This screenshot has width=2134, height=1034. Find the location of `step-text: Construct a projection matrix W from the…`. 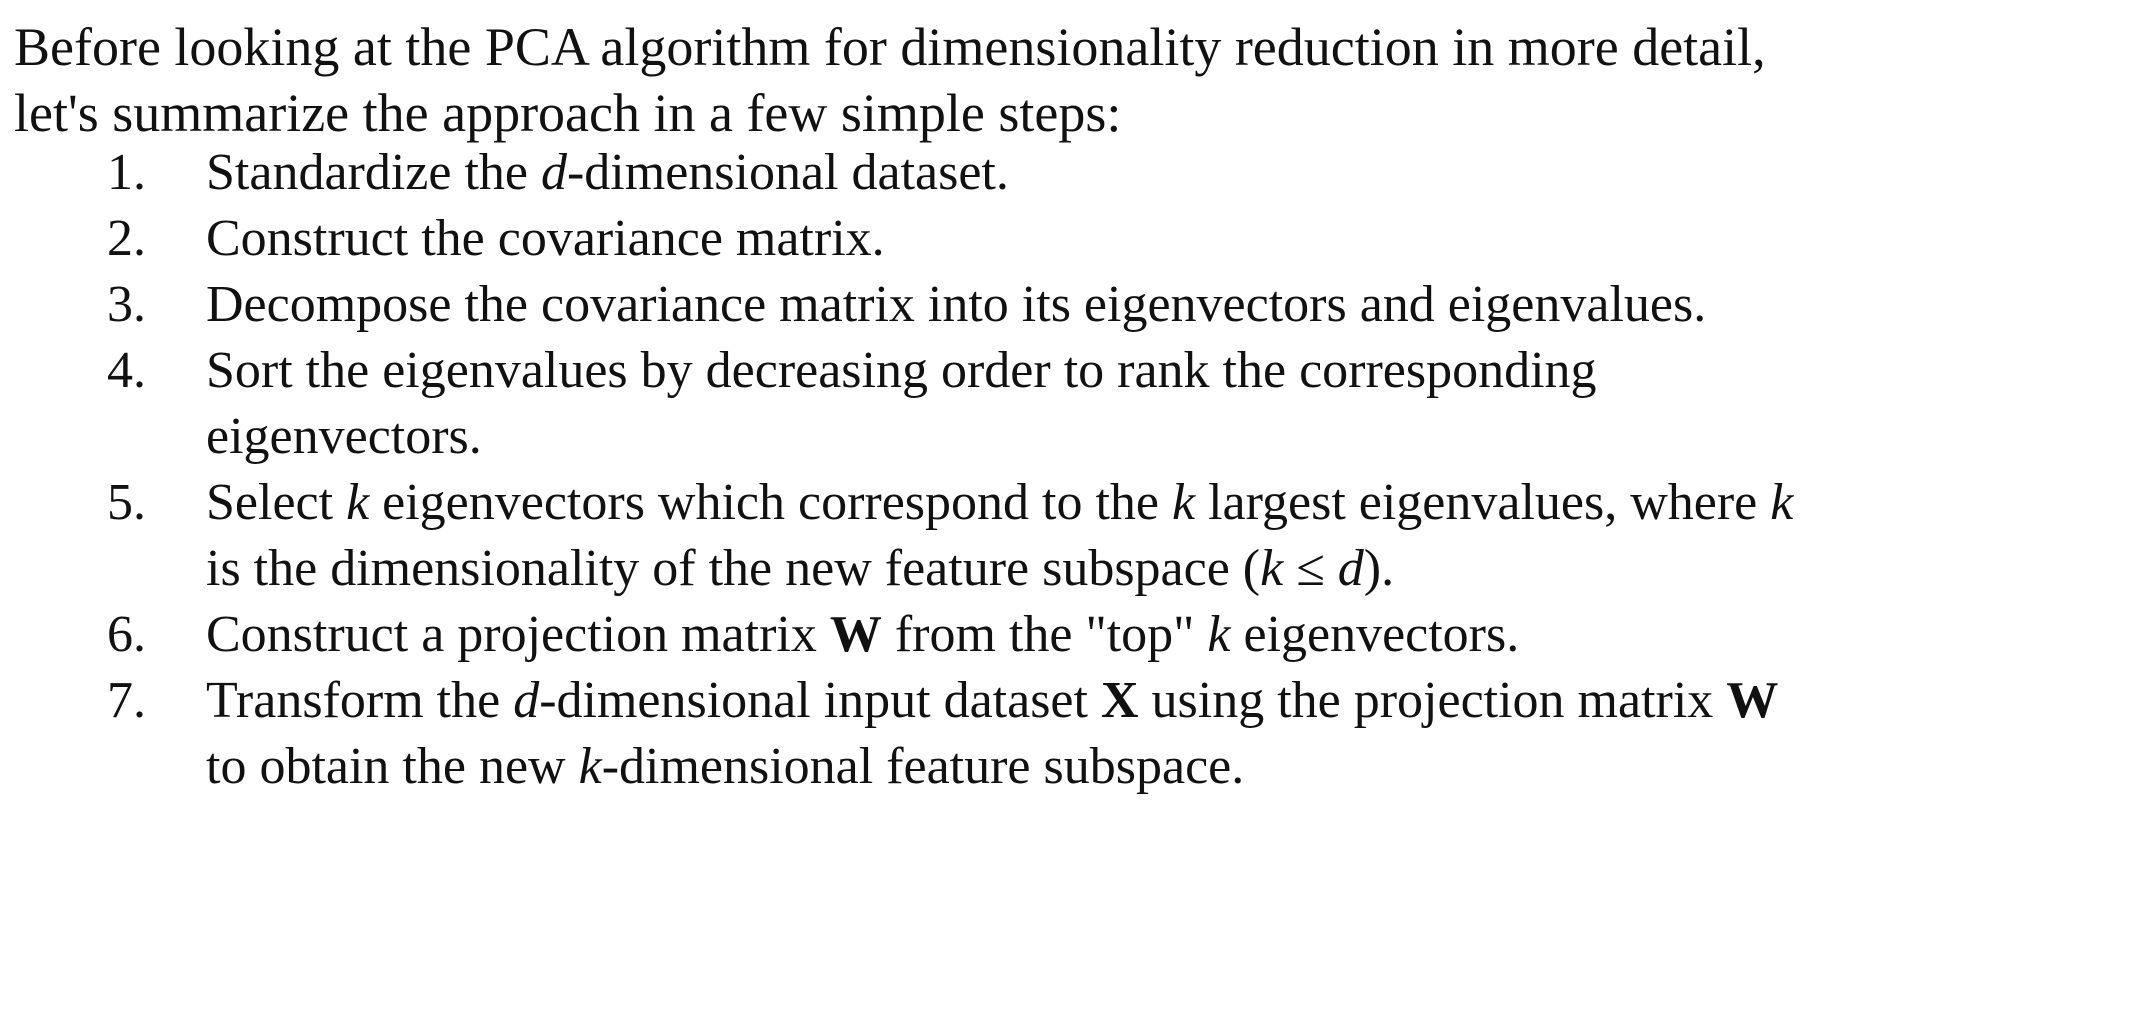

step-text: Construct a projection matrix W from the… is located at coordinates (863, 634).